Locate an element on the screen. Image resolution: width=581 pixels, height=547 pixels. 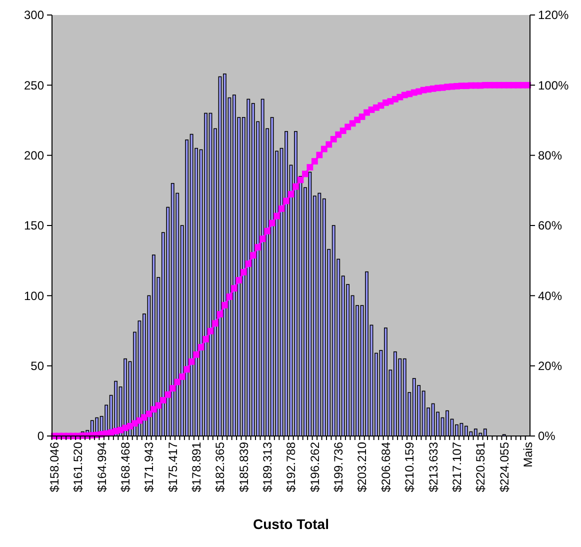
y2-tick-label: 100% is located at coordinates (554, 85).